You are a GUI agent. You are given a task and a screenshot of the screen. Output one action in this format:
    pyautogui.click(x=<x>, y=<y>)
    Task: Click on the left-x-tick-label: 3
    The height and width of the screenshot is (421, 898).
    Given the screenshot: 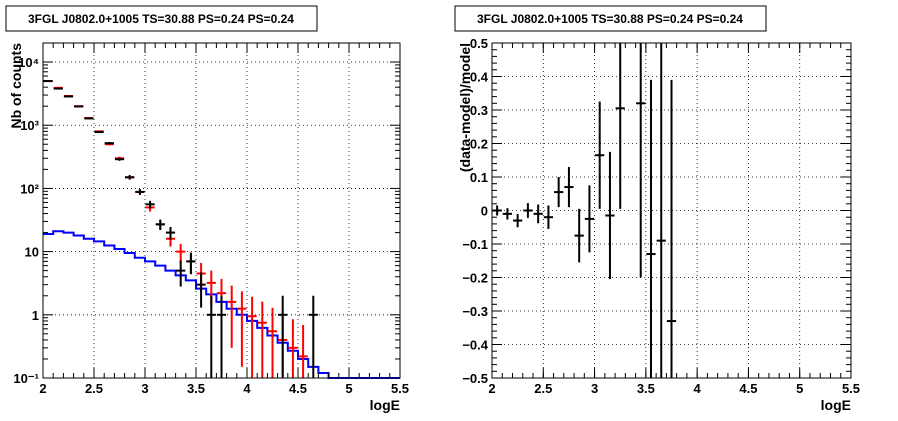 What is the action you would take?
    pyautogui.click(x=144, y=388)
    